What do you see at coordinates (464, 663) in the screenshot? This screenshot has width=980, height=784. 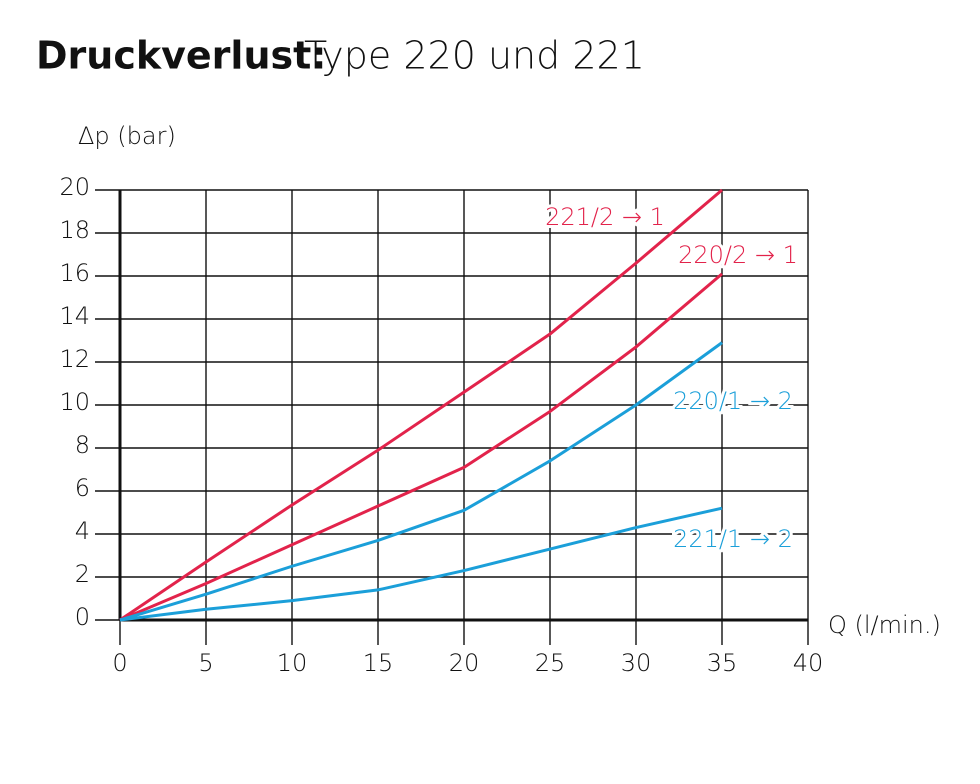 I see `x-tick-label: 20` at bounding box center [464, 663].